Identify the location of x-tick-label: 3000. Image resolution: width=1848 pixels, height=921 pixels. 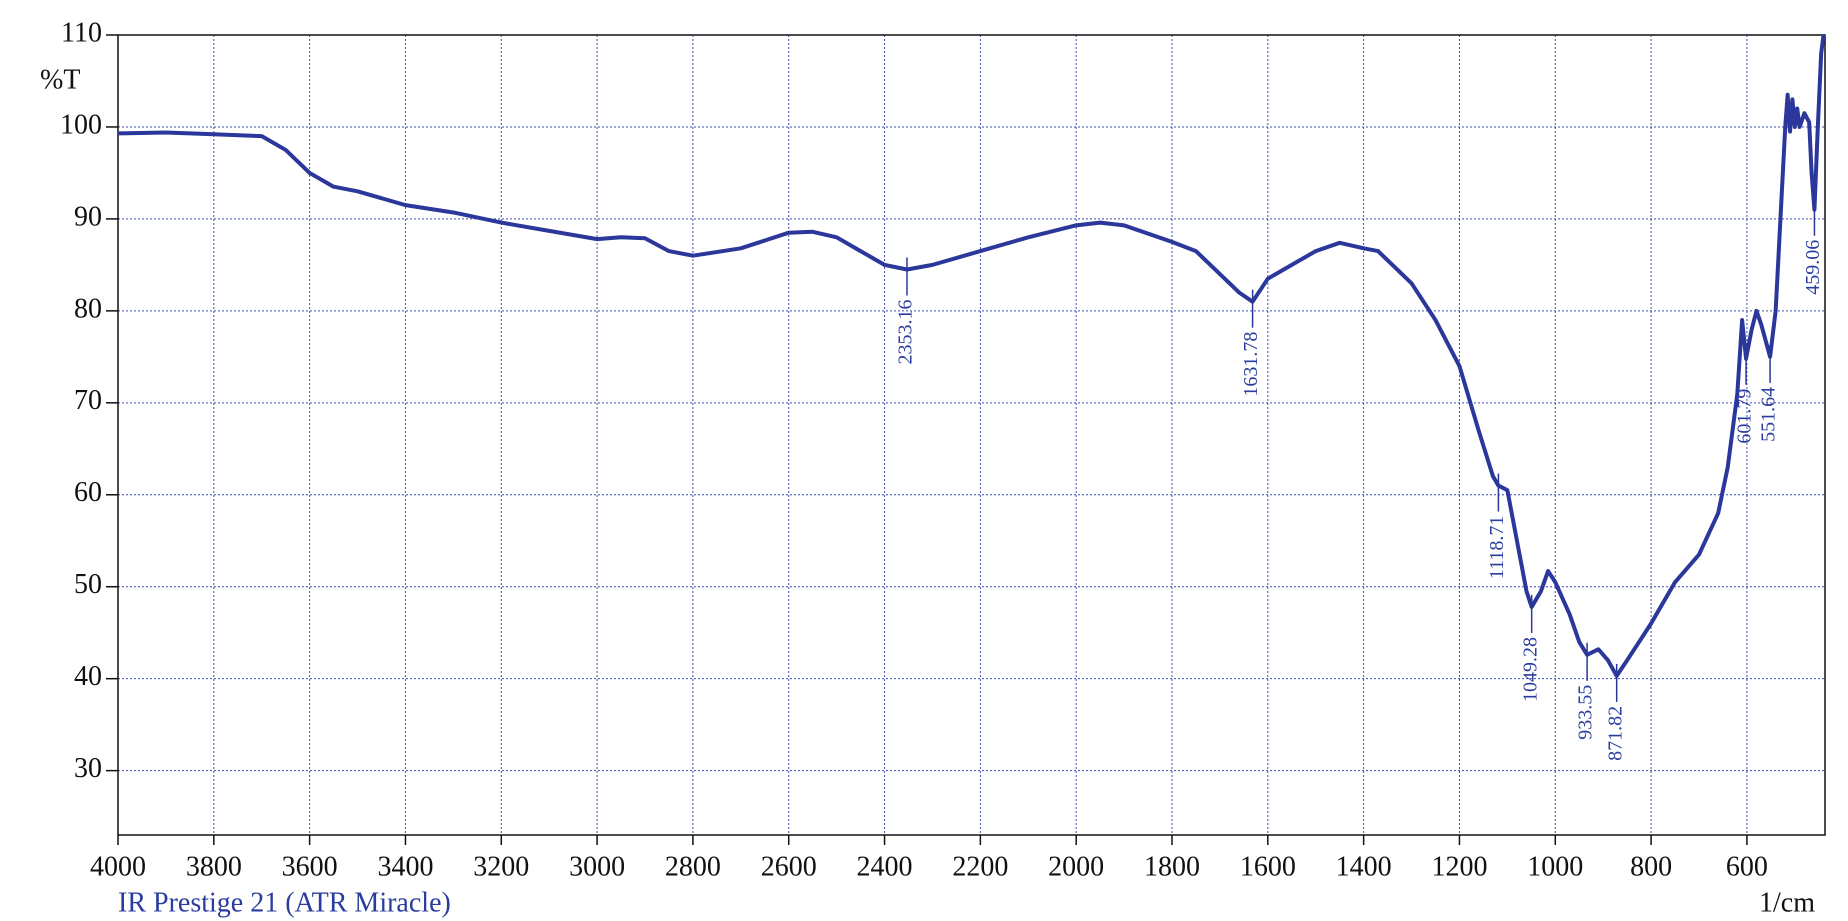
(597, 866).